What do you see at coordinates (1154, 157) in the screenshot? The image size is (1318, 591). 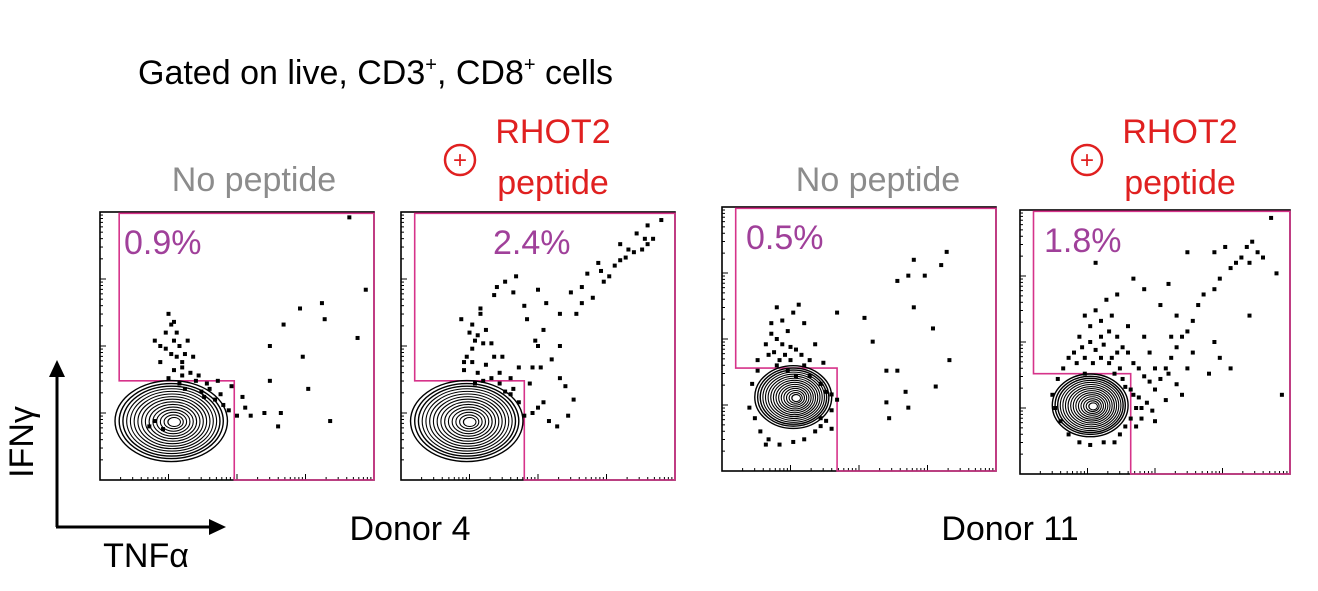 I see `peptide-label-d11: + RHOT2 peptide` at bounding box center [1154, 157].